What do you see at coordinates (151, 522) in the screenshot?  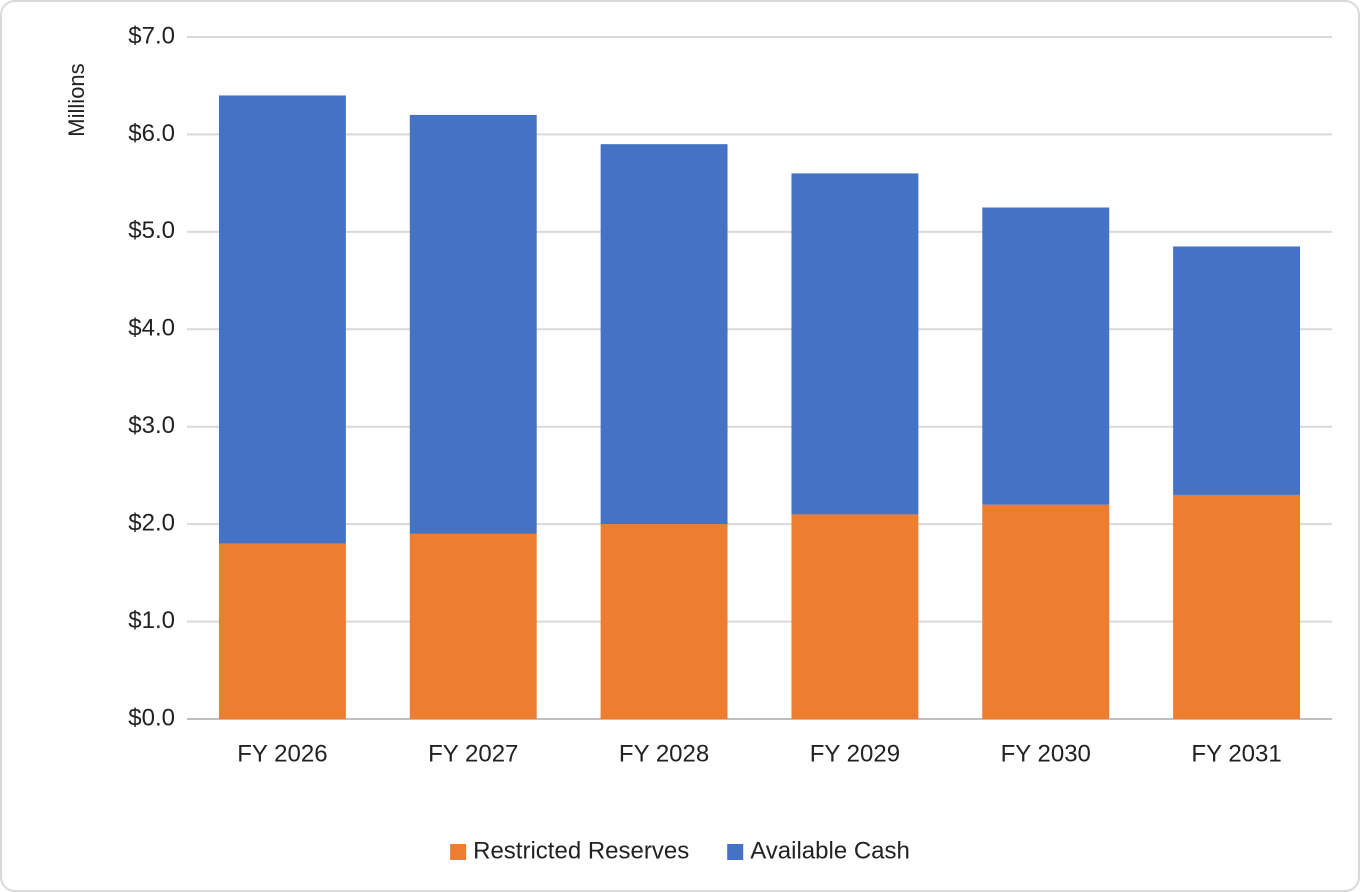 I see `y-tick-label: $2.0` at bounding box center [151, 522].